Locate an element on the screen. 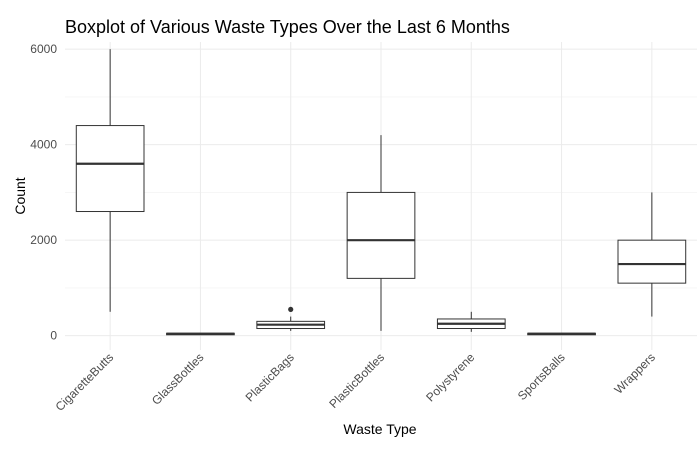 The height and width of the screenshot is (451, 698). box-GlassBottles is located at coordinates (200, 334).